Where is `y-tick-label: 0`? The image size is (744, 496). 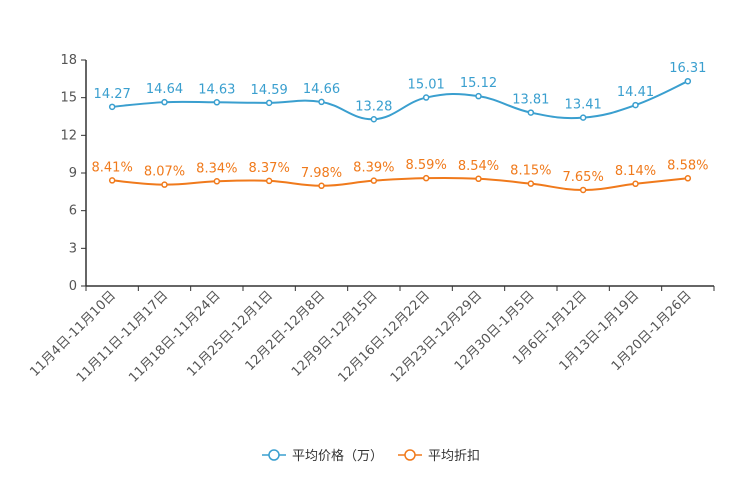 y-tick-label: 0 is located at coordinates (73, 286).